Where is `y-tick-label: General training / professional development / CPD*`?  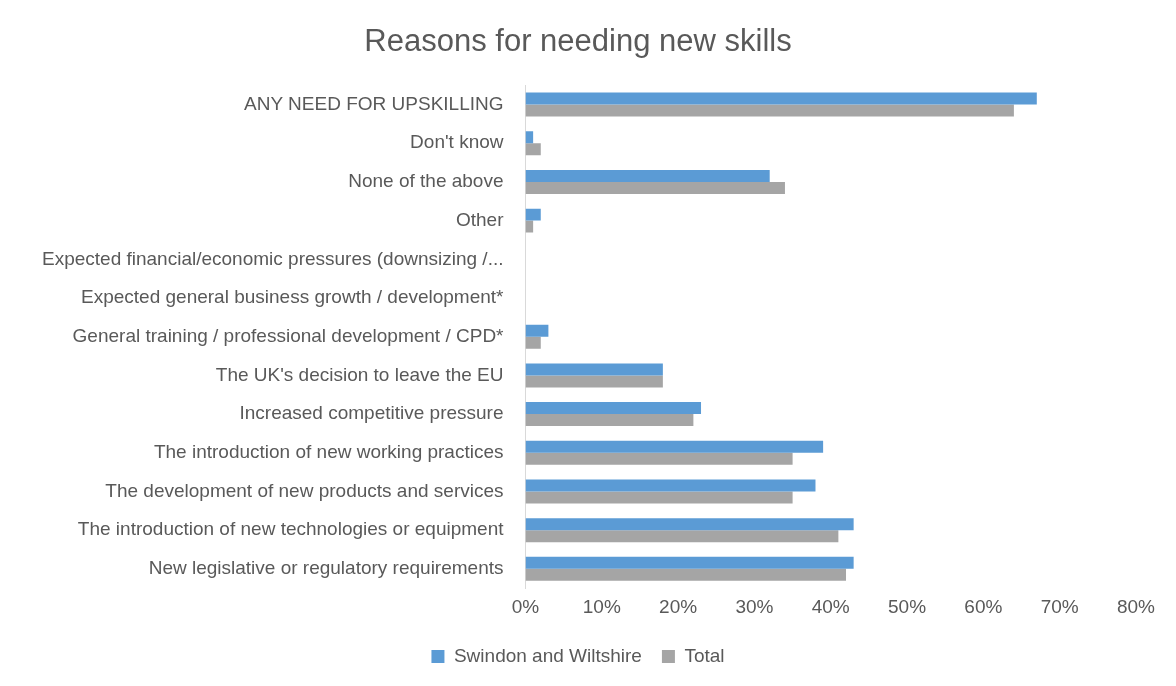
y-tick-label: General training / professional development / CPD* is located at coordinates (288, 335).